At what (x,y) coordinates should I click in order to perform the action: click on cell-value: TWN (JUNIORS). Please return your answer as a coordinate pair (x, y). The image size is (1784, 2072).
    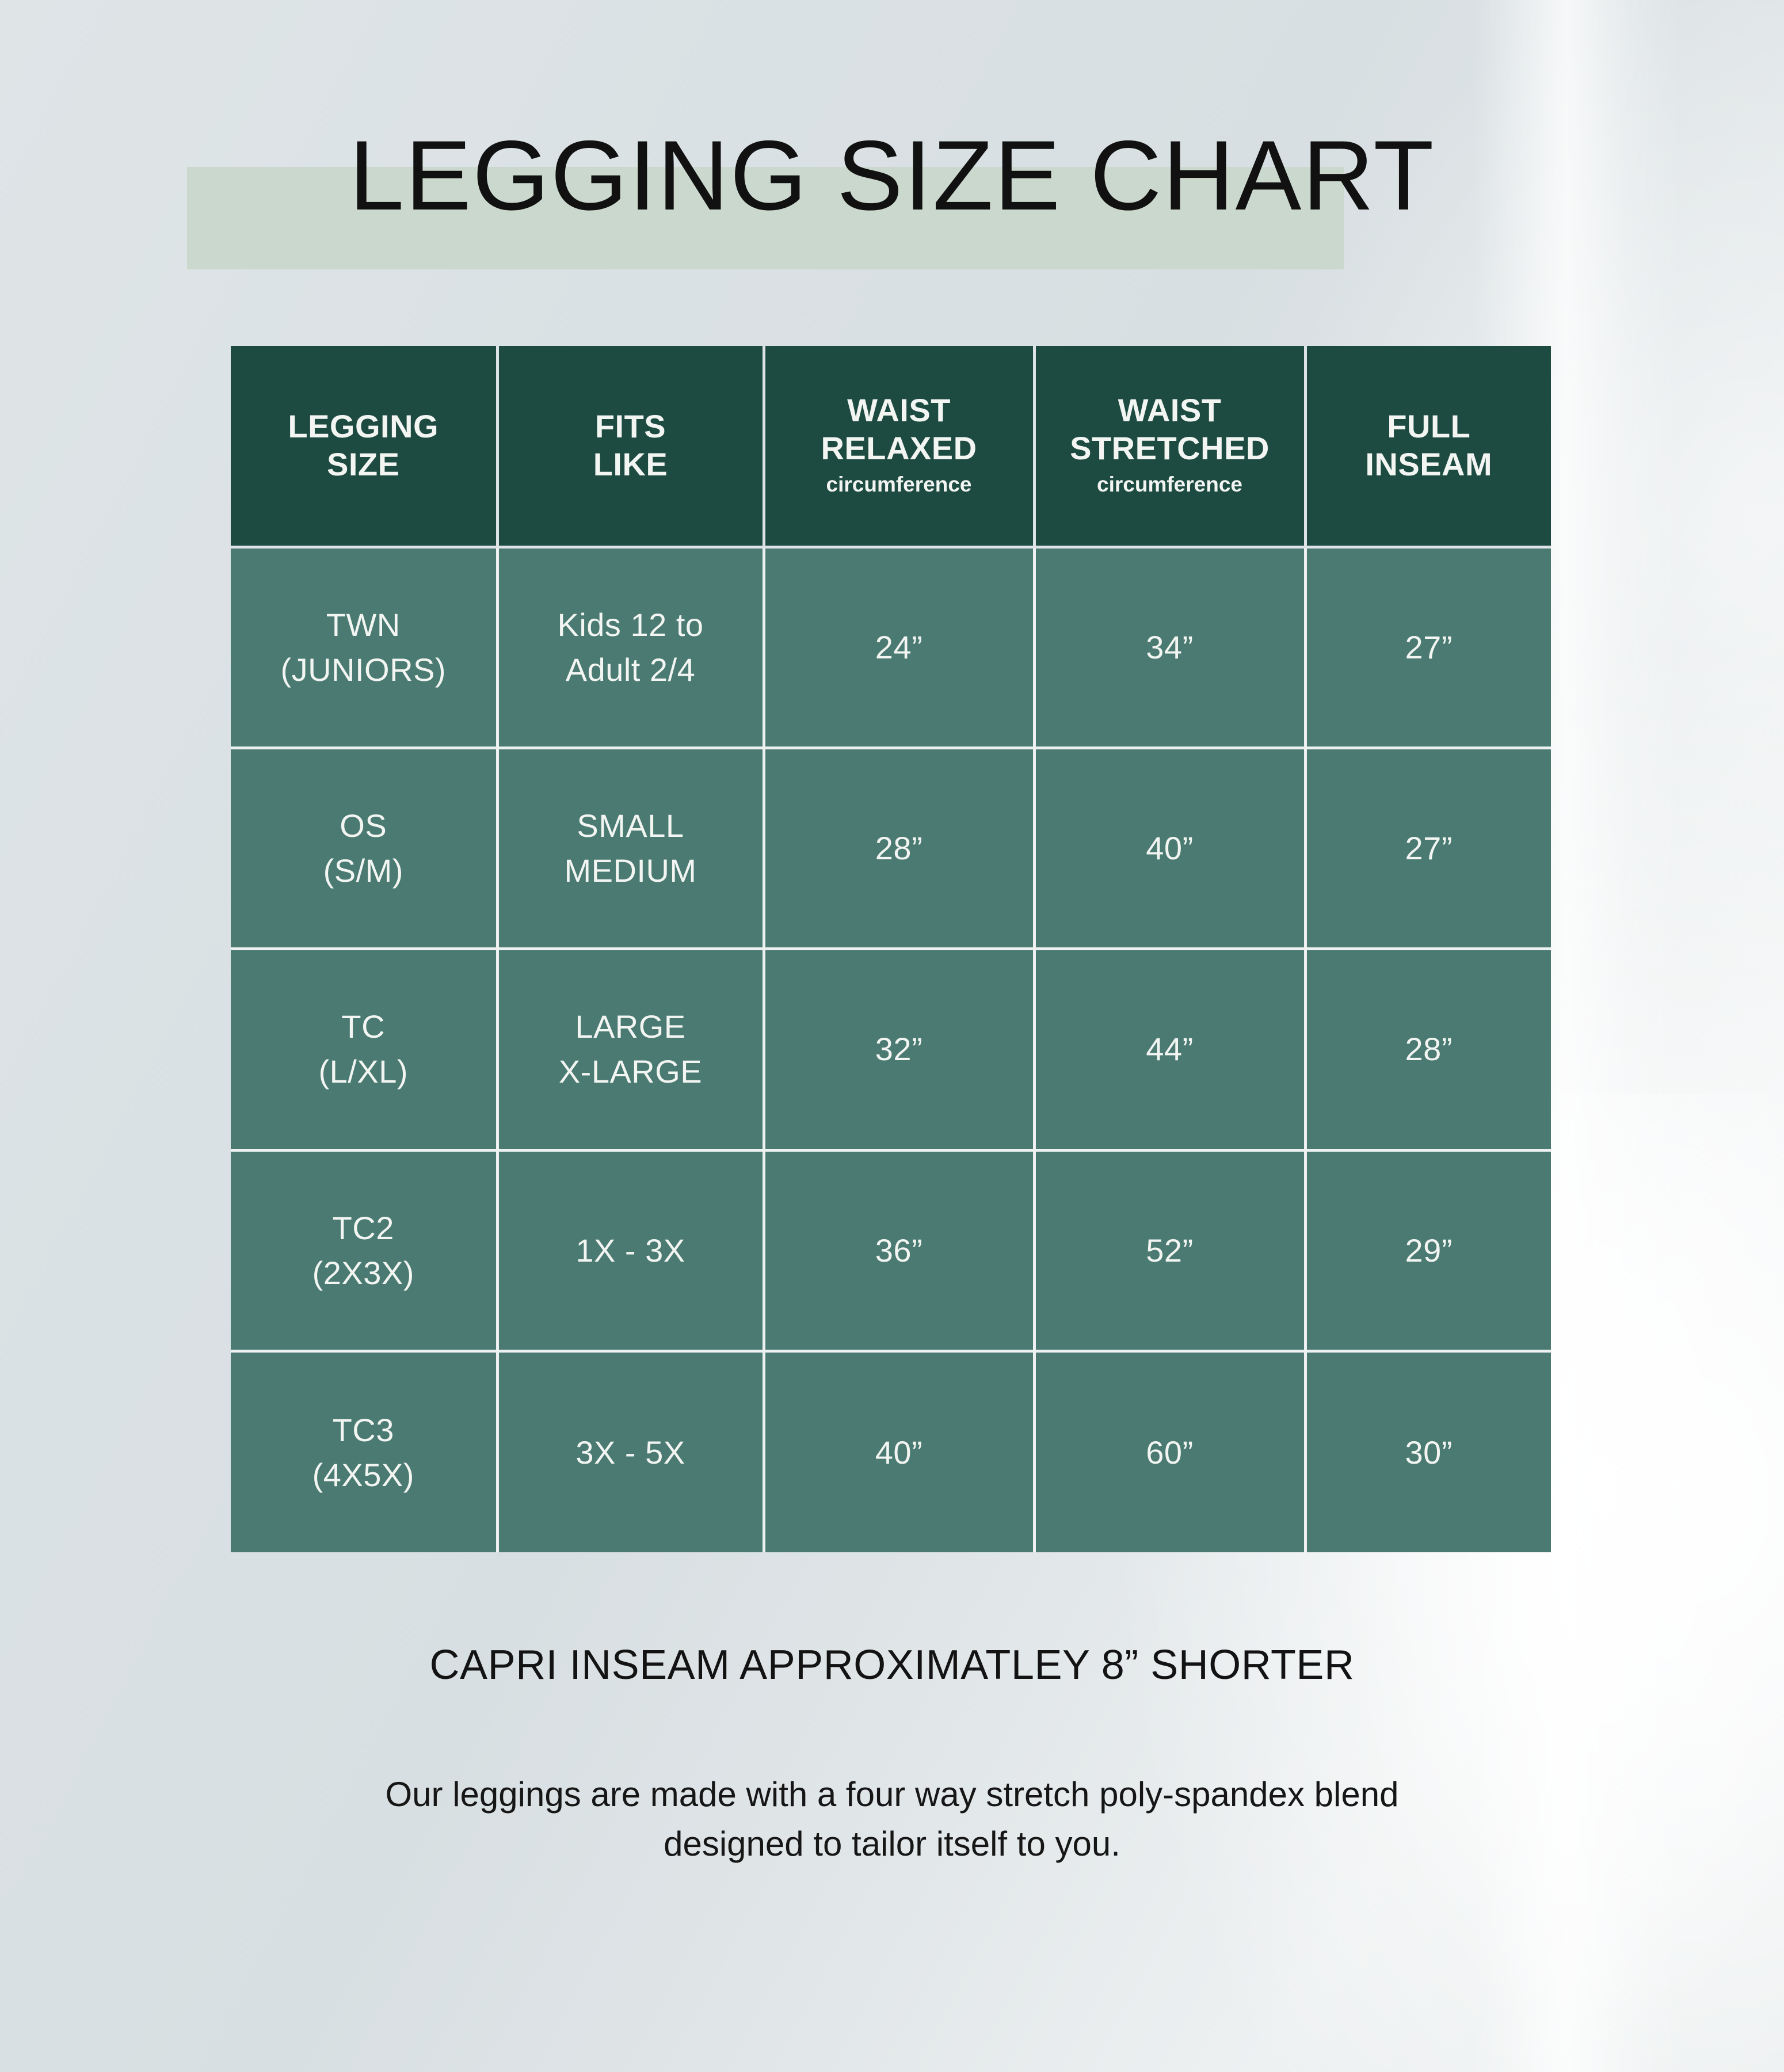
    Looking at the image, I should click on (363, 647).